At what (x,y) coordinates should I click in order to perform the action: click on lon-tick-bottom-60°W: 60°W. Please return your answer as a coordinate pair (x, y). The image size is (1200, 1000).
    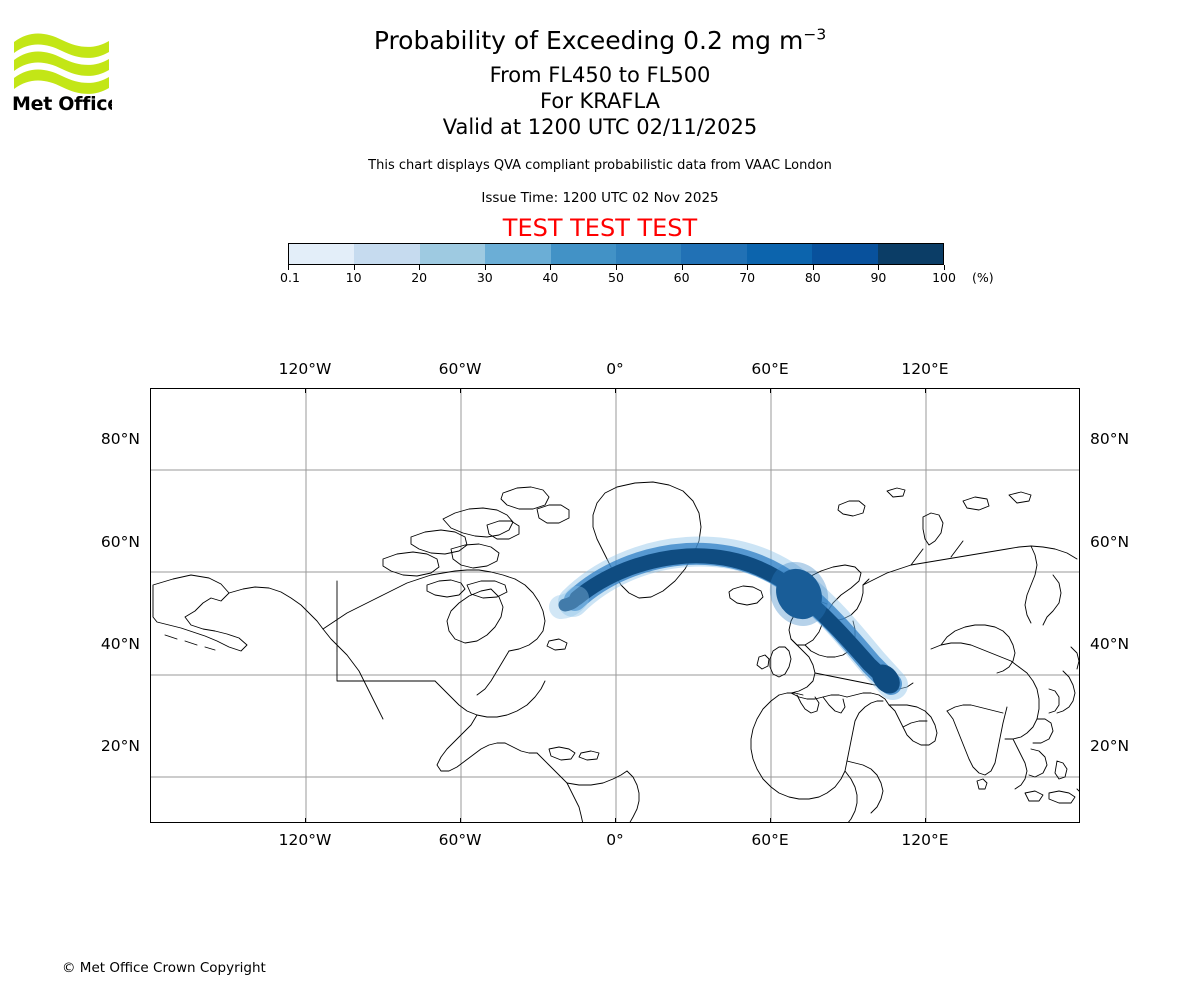
    Looking at the image, I should click on (460, 840).